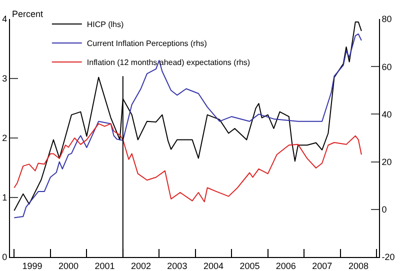 The image size is (401, 271). What do you see at coordinates (250, 265) in the screenshot?
I see `x-tick-label: 2005` at bounding box center [250, 265].